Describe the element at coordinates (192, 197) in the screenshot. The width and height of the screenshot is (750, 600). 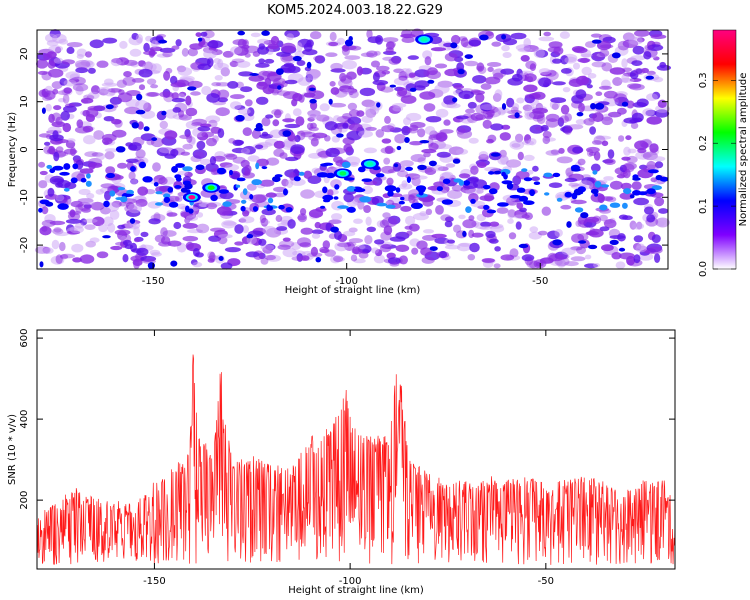
I see `spectrogram-feature` at that location.